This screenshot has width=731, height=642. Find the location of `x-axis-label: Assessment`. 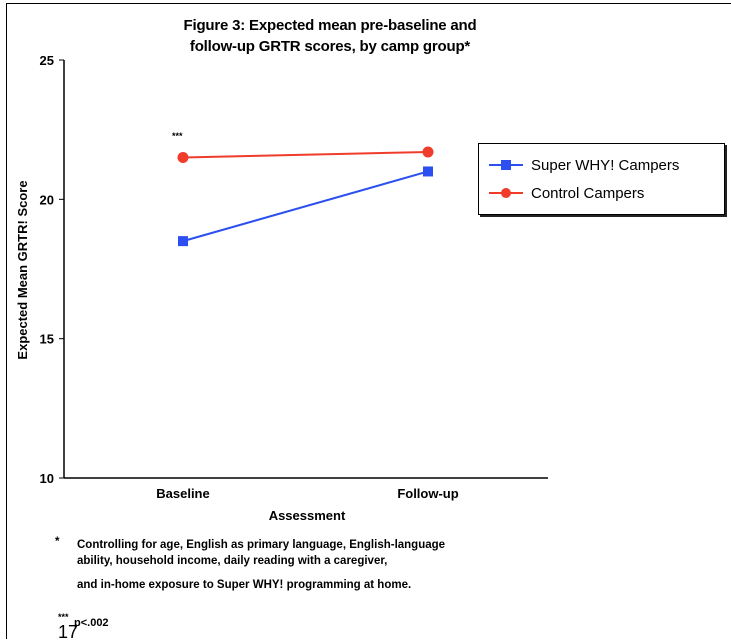

x-axis-label: Assessment is located at coordinates (307, 515).